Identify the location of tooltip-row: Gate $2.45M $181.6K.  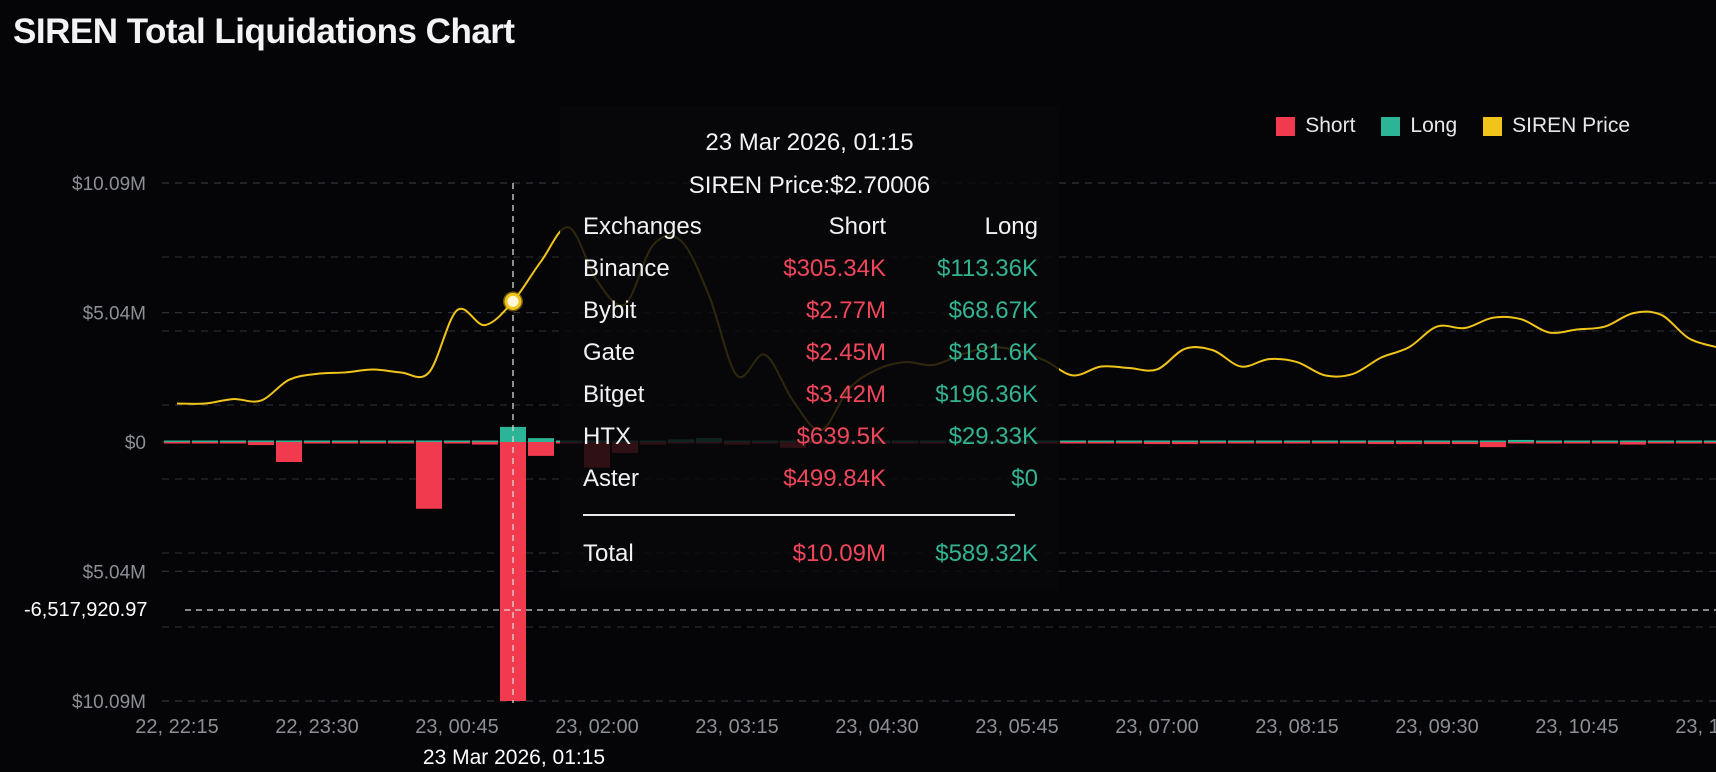
(810, 354).